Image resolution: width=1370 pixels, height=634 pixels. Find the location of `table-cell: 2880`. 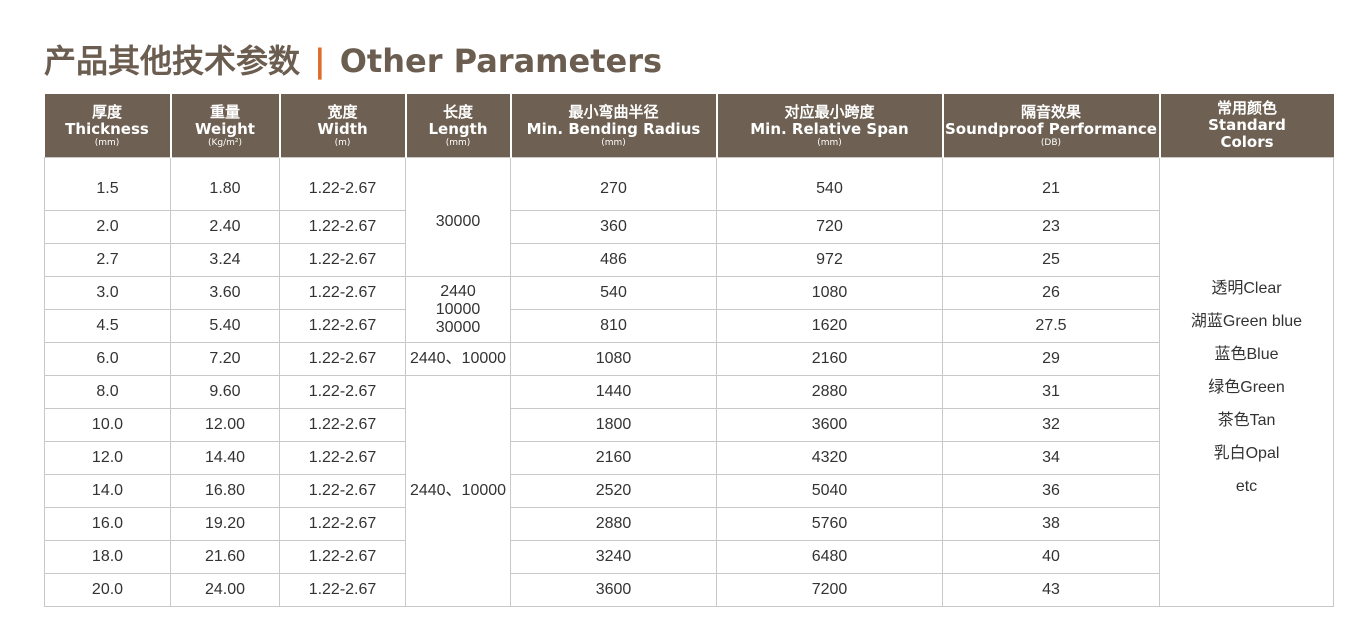

table-cell: 2880 is located at coordinates (613, 524).